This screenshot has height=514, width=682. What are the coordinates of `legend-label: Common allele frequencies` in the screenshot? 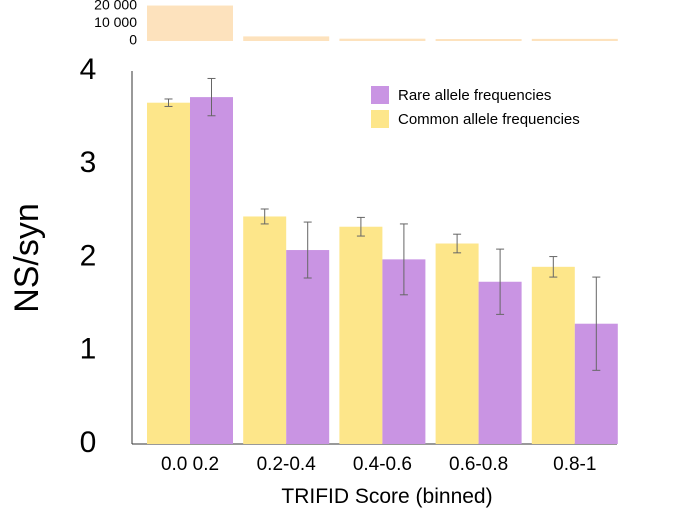 It's located at (489, 119).